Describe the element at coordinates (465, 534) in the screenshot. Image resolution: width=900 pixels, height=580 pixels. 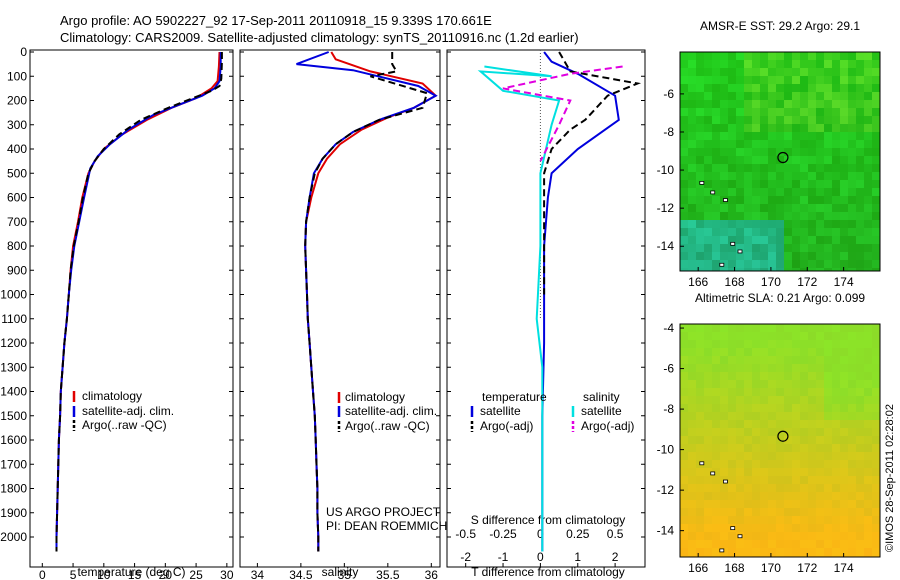
I see `salinity-diff-tick-label: -0.5` at that location.